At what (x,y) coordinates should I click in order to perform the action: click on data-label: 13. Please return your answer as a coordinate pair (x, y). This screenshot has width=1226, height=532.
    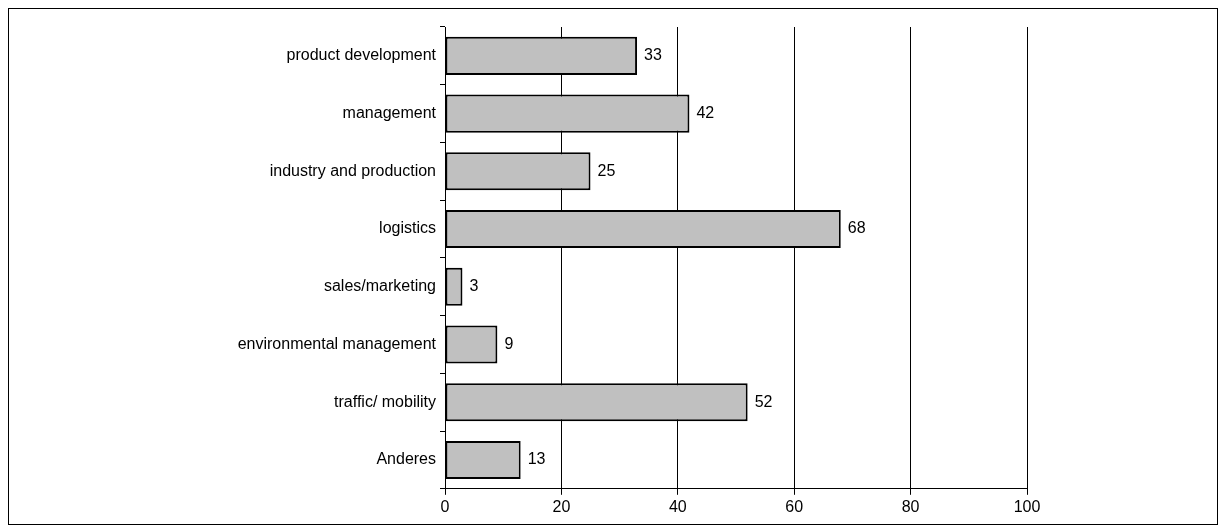
    Looking at the image, I should click on (536, 459).